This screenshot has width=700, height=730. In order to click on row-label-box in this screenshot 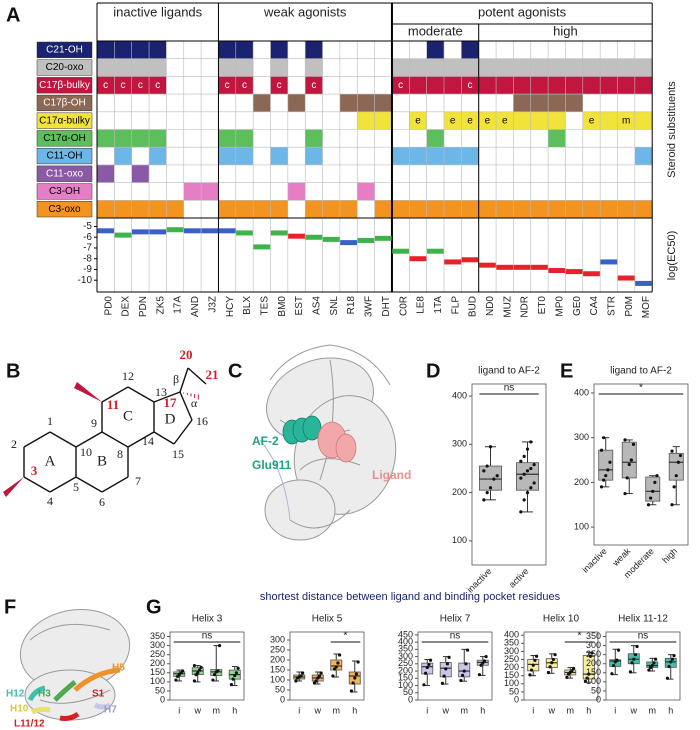, I will do `click(64, 103)`.